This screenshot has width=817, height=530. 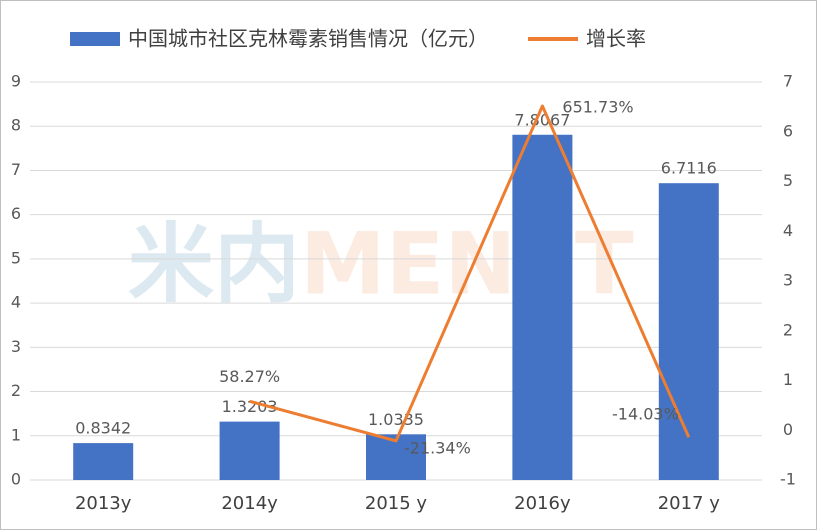 What do you see at coordinates (645, 414) in the screenshot?
I see `line-value-label: -14.03%` at bounding box center [645, 414].